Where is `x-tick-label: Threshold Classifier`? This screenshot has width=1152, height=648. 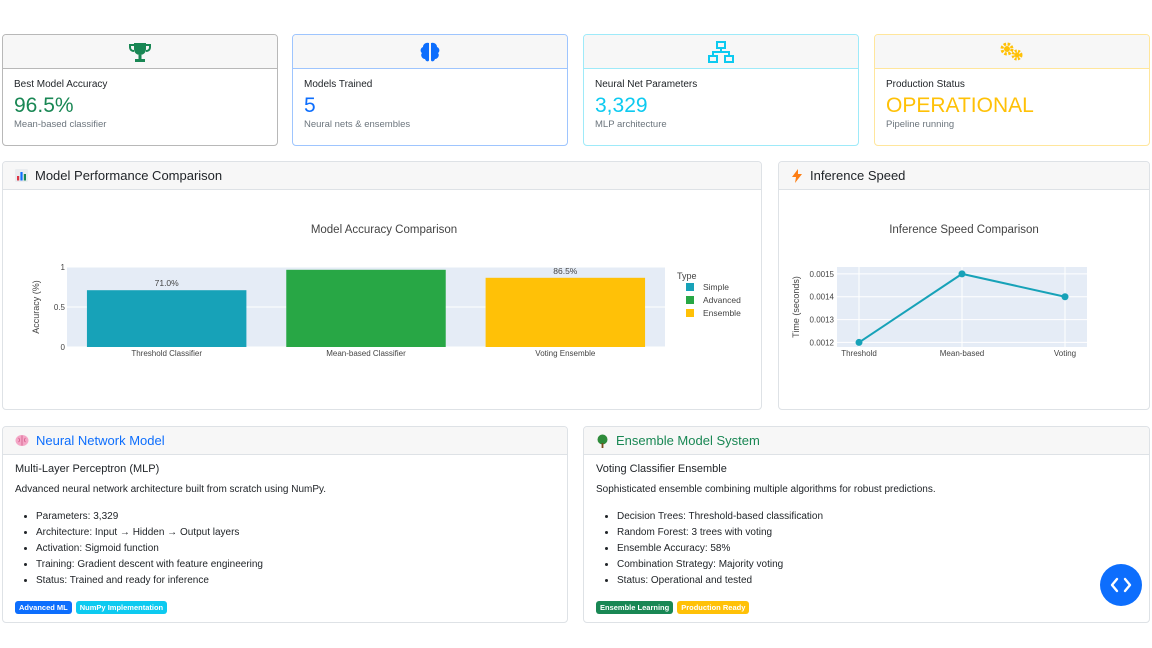
x-tick-label: Threshold Classifier is located at coordinates (166, 353).